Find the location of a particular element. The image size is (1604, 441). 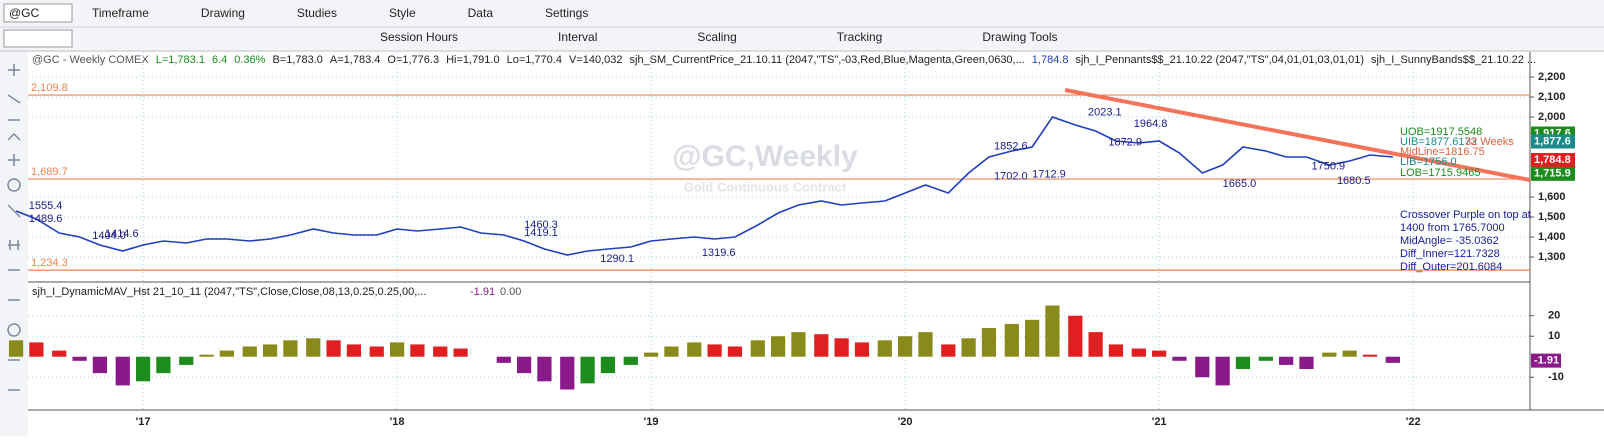

price-box is located at coordinates (1553, 160).